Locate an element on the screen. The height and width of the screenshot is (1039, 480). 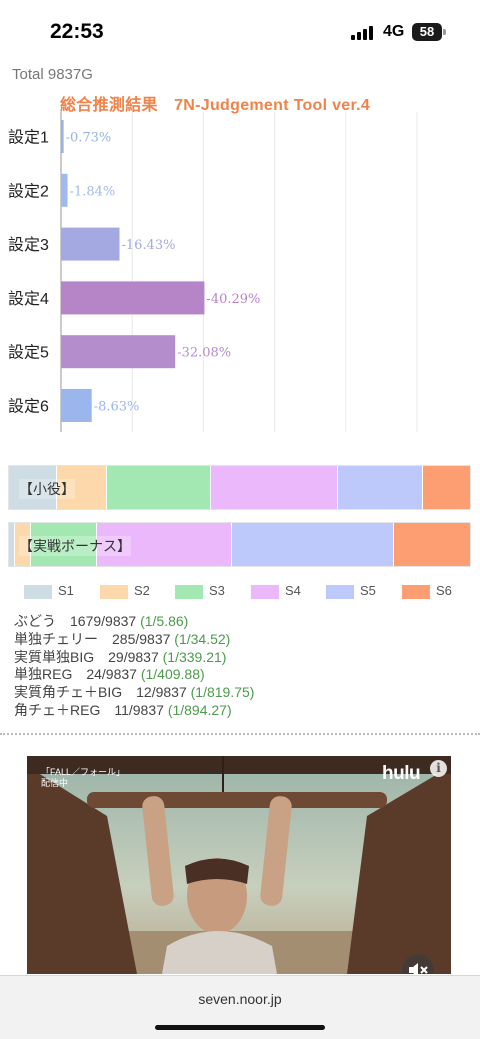
category-label: 設定6 is located at coordinates (28, 407).